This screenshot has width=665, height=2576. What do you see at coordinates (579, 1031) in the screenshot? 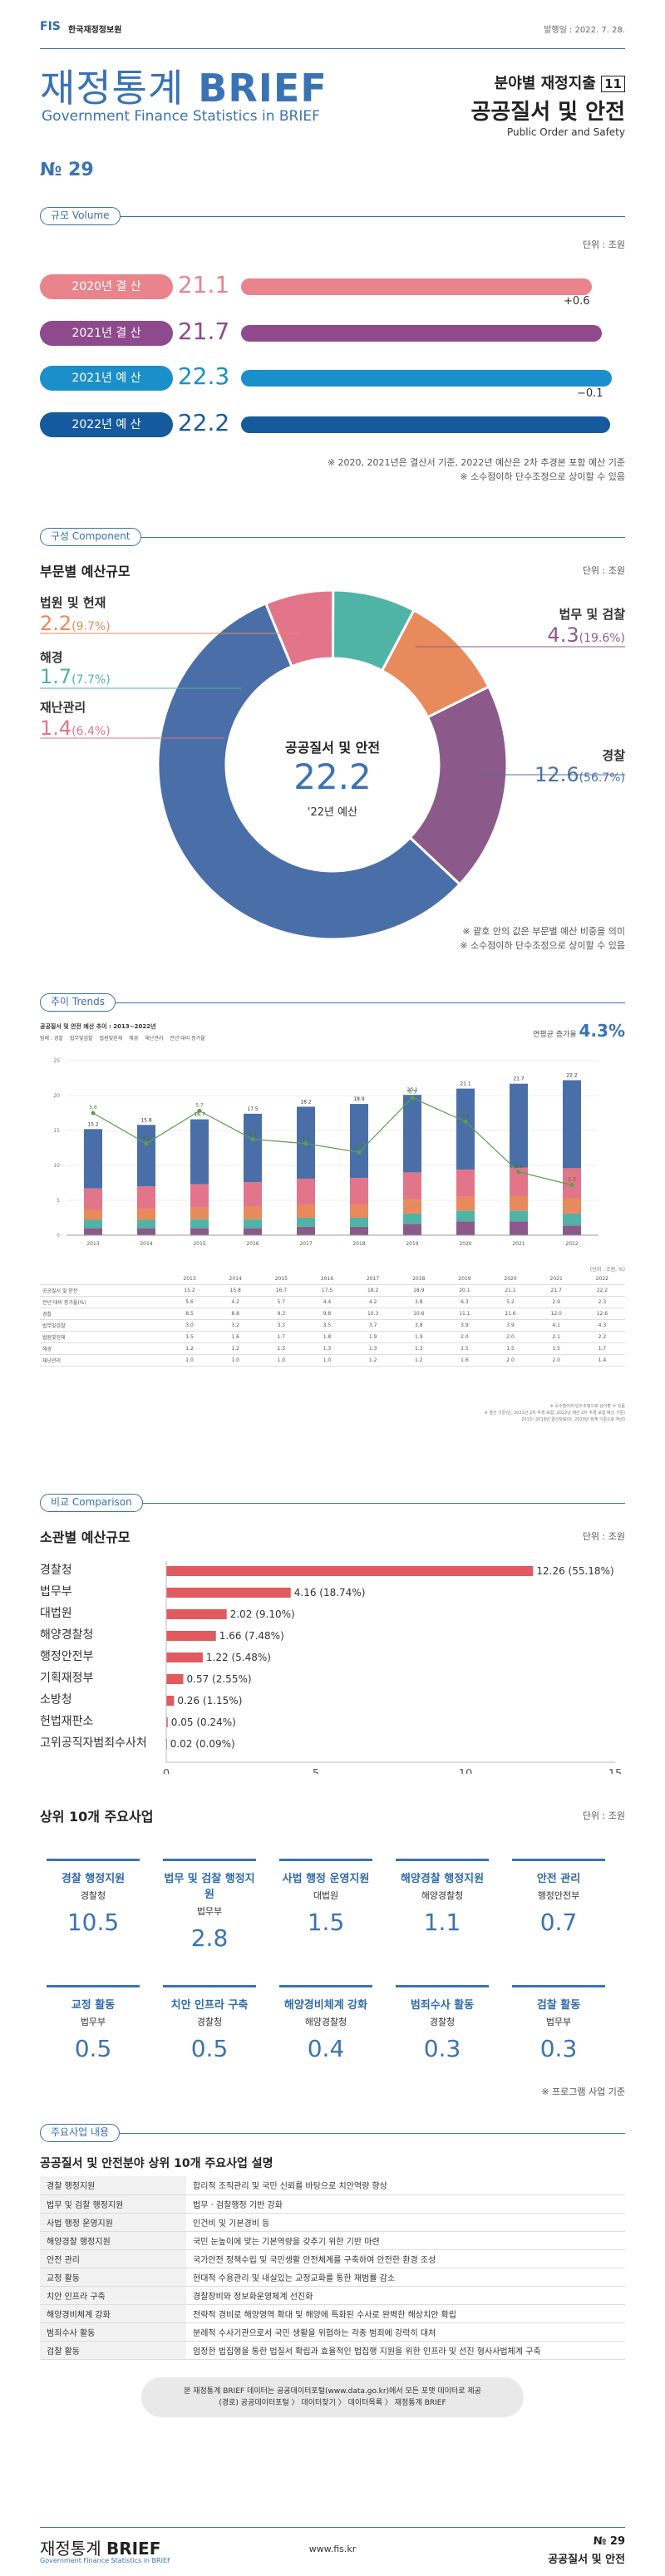
I see `trends-growth: 연평균 증가율 4.3%` at bounding box center [579, 1031].